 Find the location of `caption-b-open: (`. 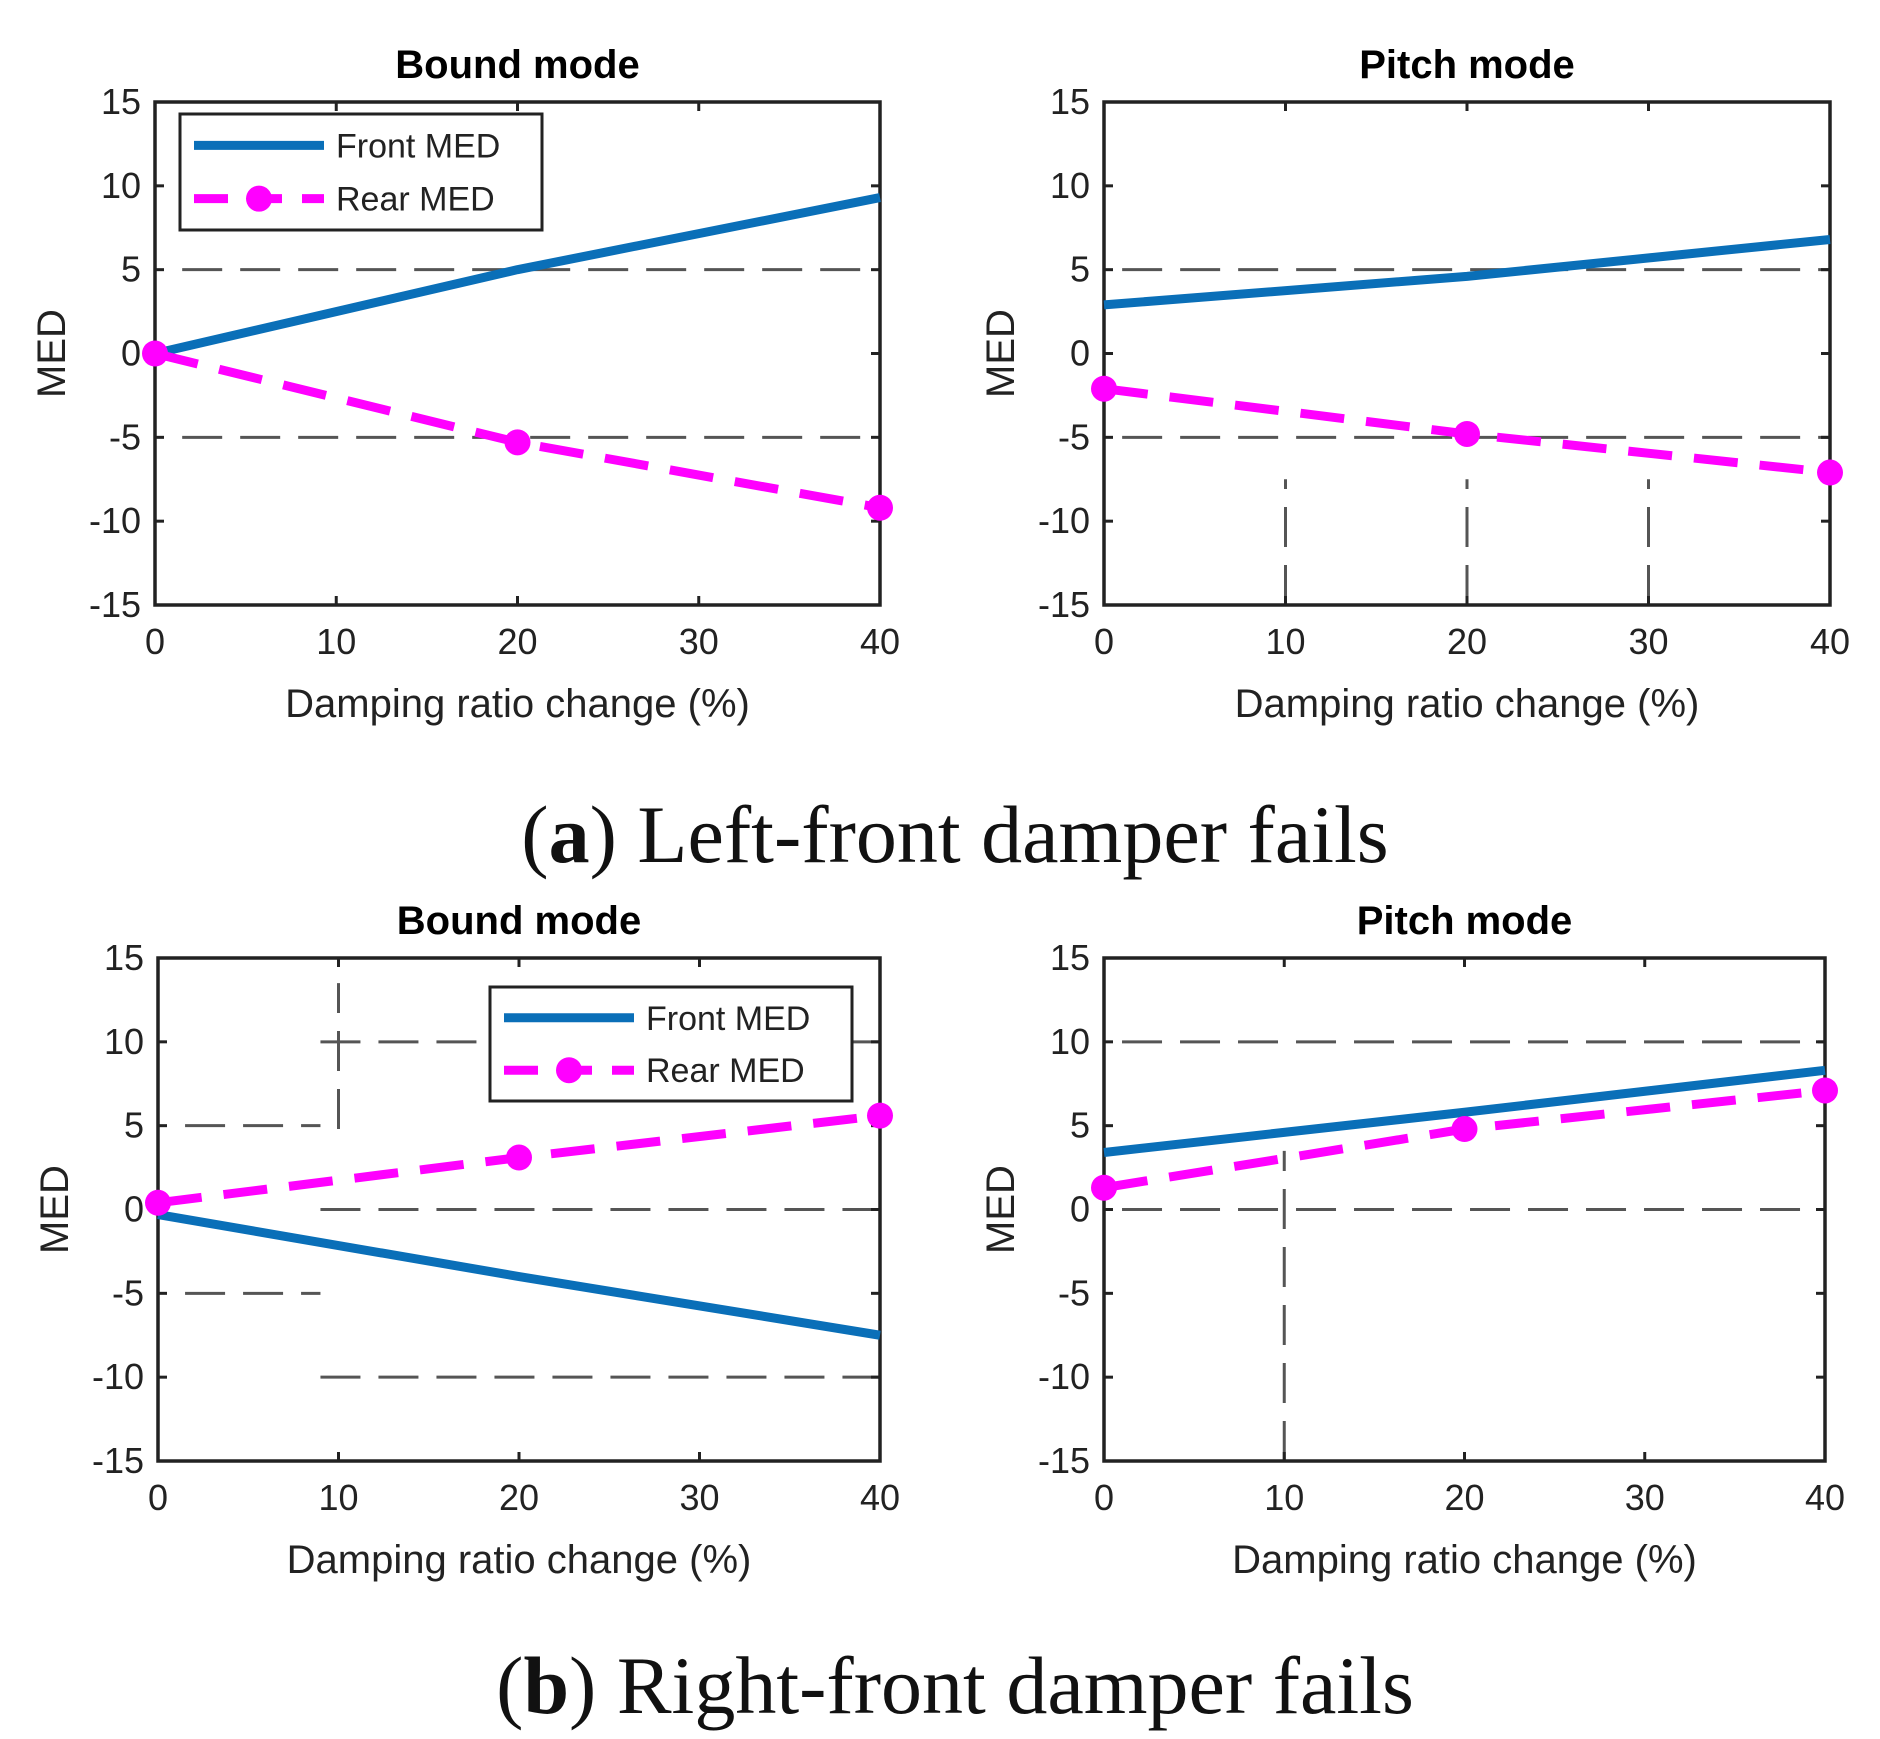

caption-b-open: ( is located at coordinates (509, 1685).